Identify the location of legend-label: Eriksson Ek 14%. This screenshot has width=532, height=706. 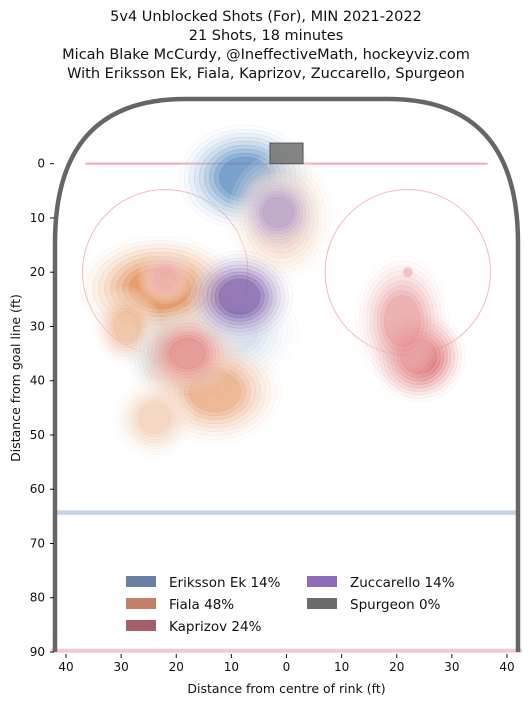
(225, 583).